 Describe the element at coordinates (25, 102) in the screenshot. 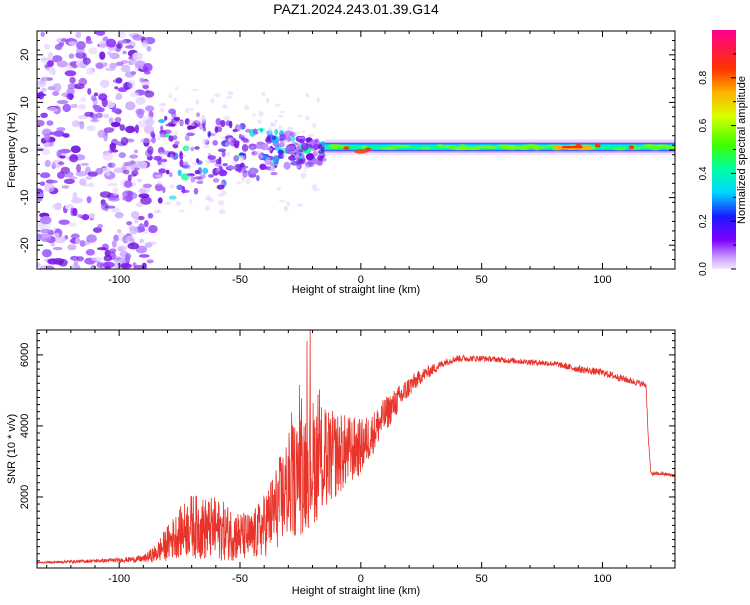

I see `spectrogram-ytick-label: 10` at that location.